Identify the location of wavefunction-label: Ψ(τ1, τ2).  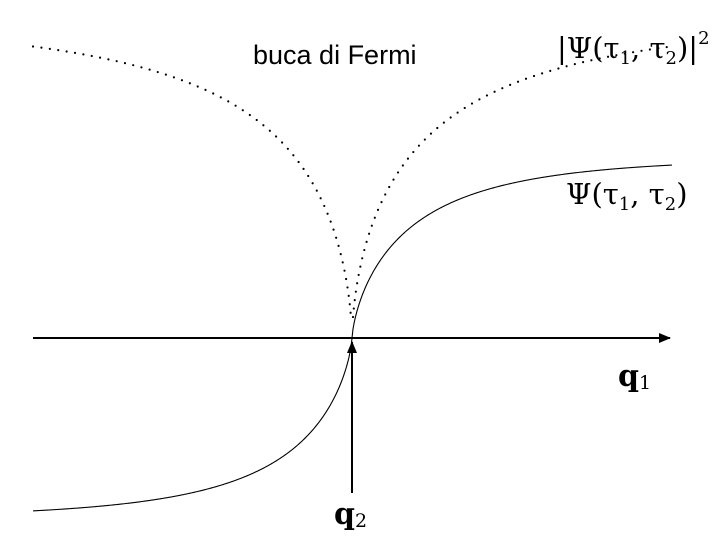
(627, 196).